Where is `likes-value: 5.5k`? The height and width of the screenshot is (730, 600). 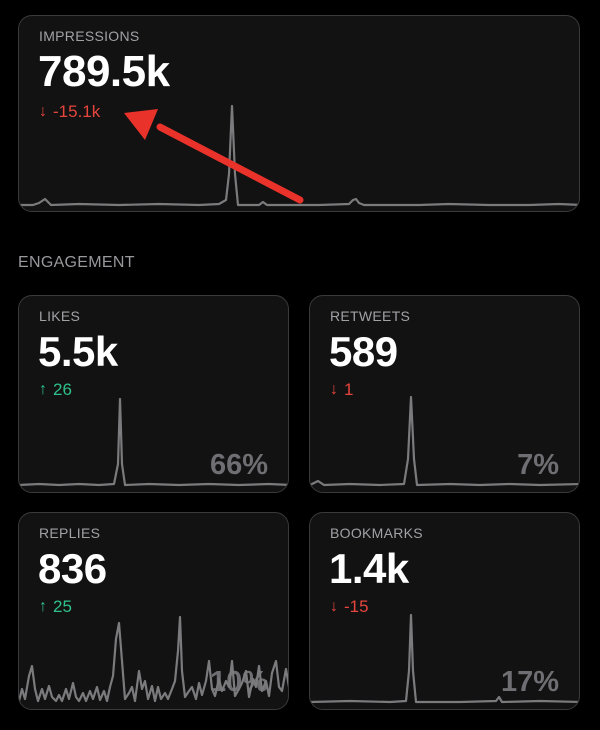
likes-value: 5.5k is located at coordinates (78, 351).